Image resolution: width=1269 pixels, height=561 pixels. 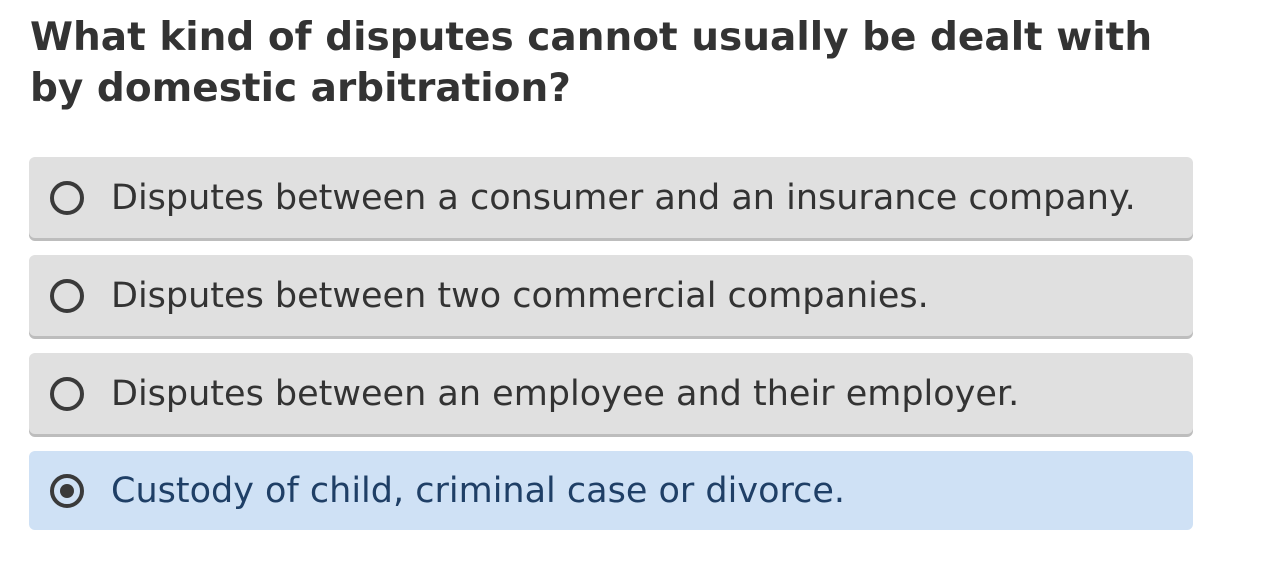 I want to click on radio-dot-icon, so click(x=67, y=490).